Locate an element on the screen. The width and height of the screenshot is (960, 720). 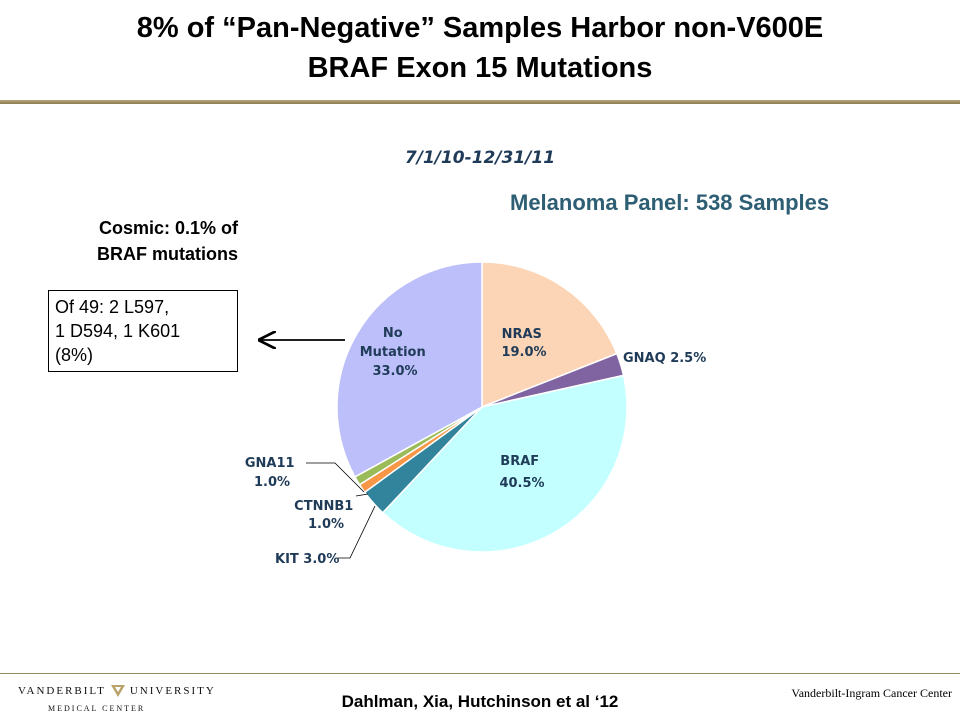
gna11-leader-line is located at coordinates (335, 477).